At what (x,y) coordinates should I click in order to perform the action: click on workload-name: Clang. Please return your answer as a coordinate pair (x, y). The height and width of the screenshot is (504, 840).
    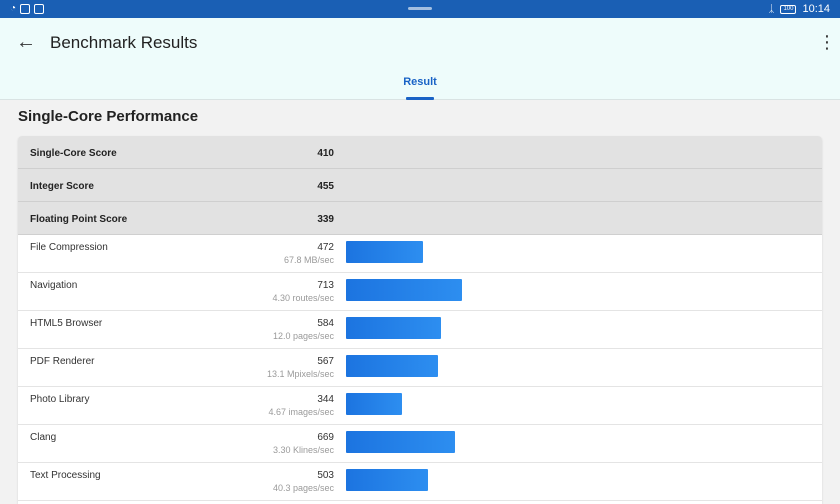
    Looking at the image, I should click on (43, 437).